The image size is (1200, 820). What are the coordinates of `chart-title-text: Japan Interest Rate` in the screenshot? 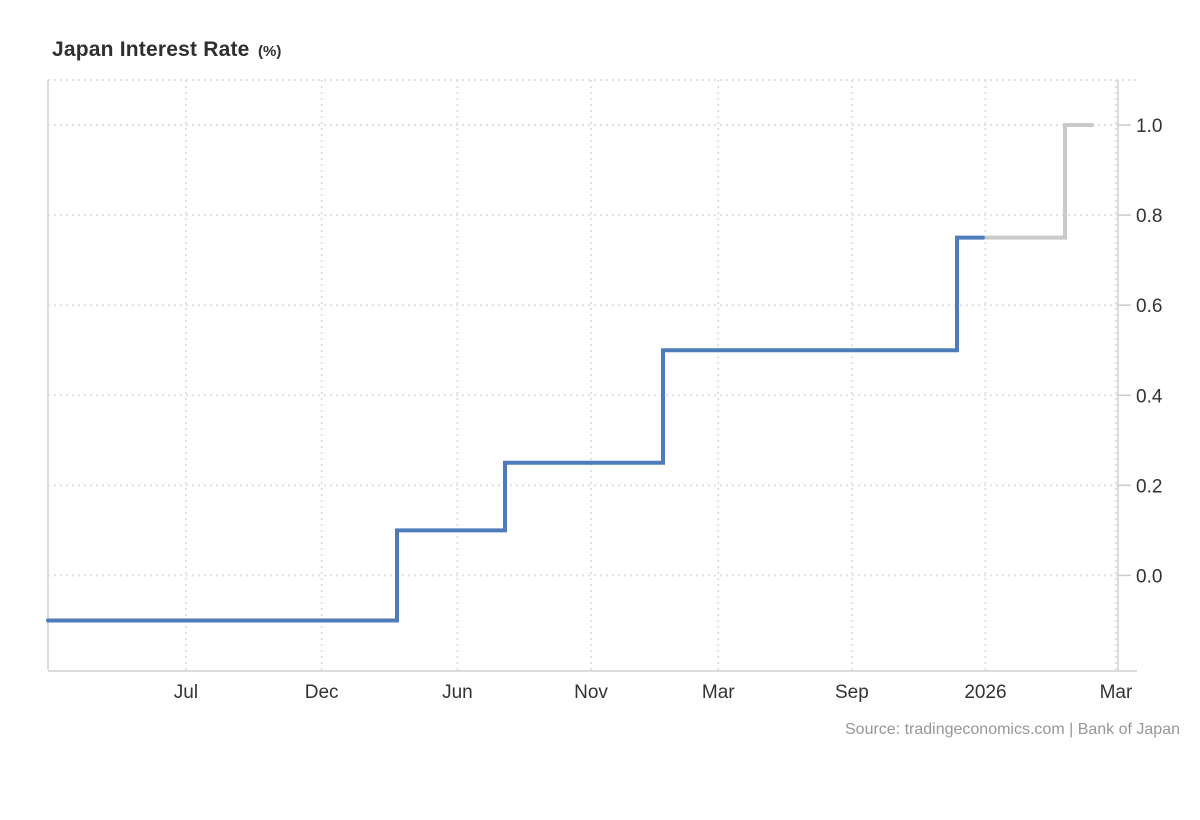 It's located at (151, 49).